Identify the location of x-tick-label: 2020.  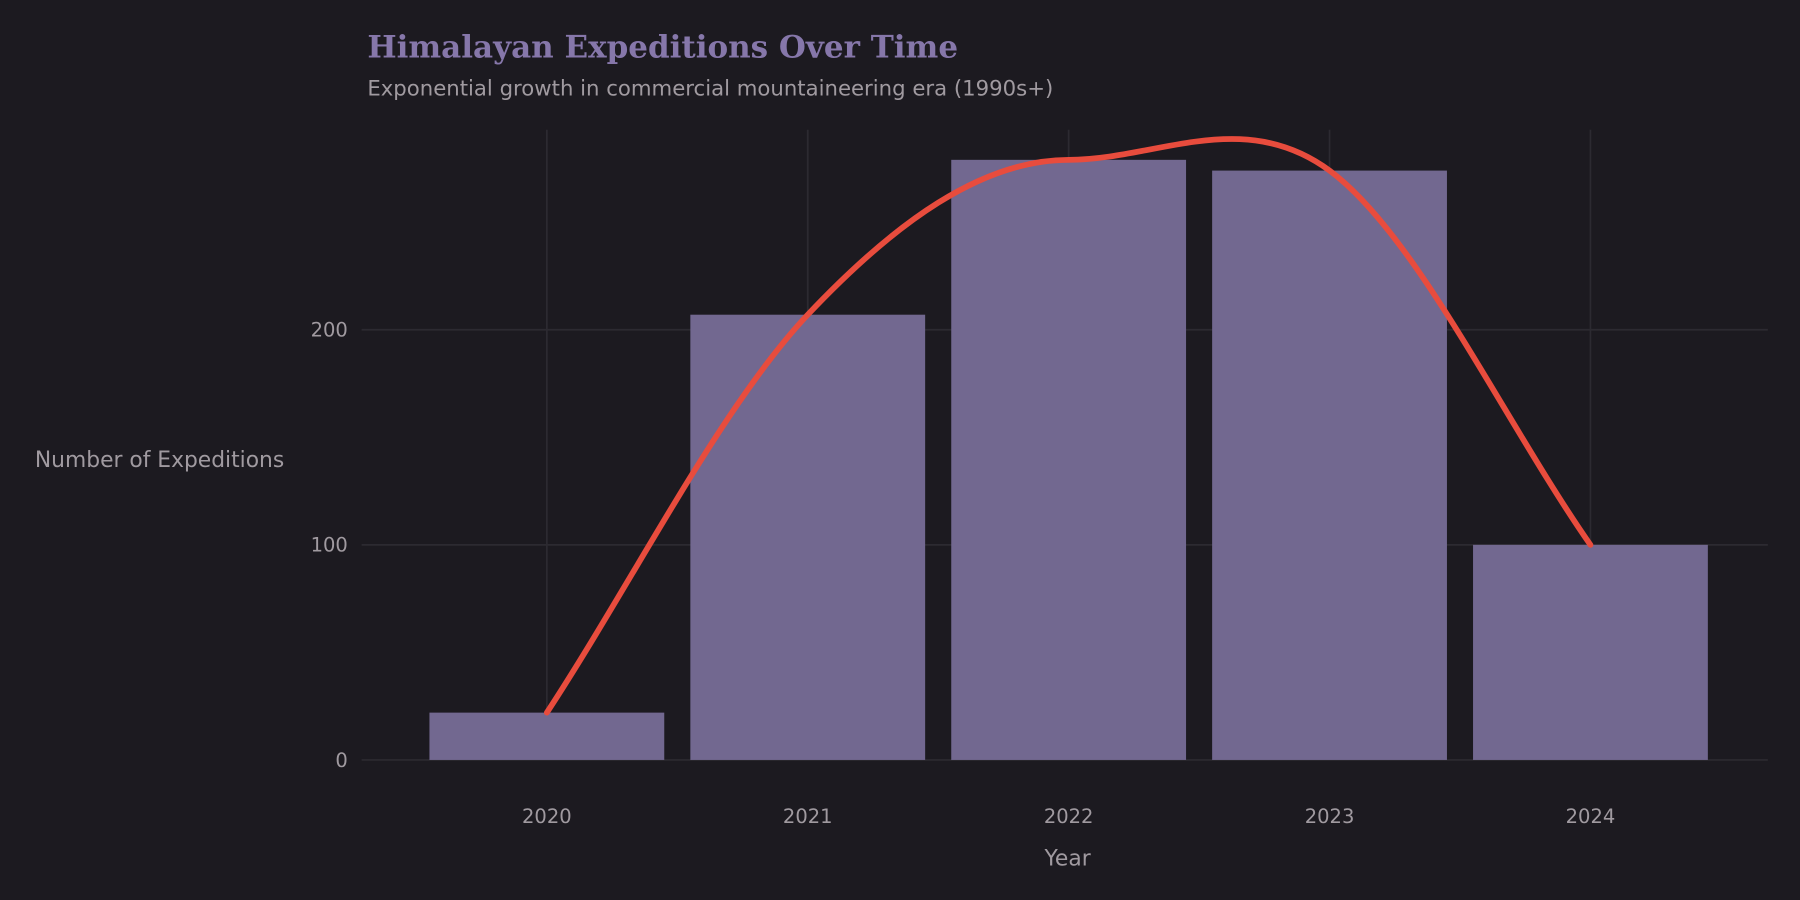
(547, 816).